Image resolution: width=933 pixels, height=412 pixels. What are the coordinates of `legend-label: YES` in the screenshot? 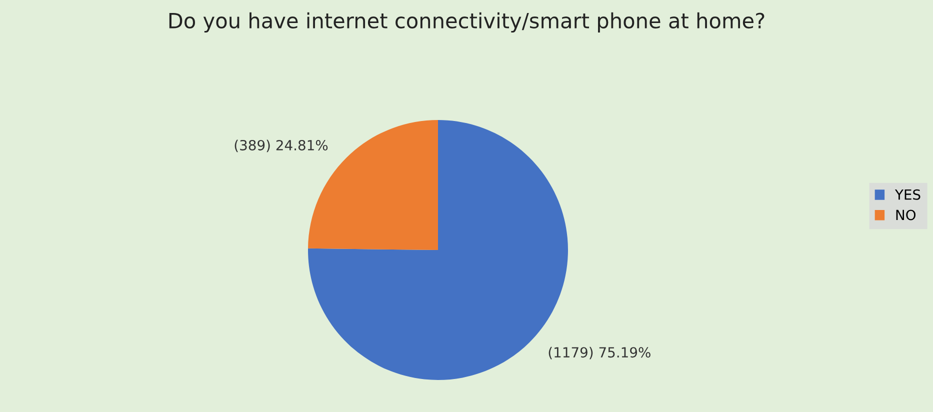 It's located at (907, 194).